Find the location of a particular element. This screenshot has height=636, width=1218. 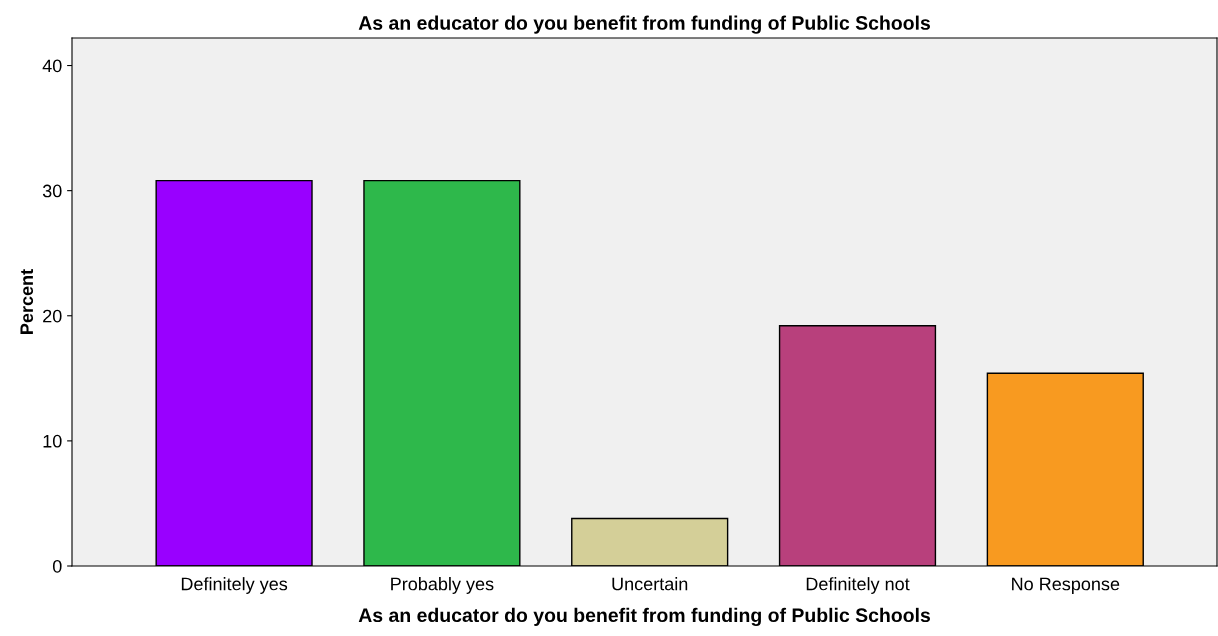

chart-title: As an educator do you benefit from funding of Public Schools is located at coordinates (644, 24).